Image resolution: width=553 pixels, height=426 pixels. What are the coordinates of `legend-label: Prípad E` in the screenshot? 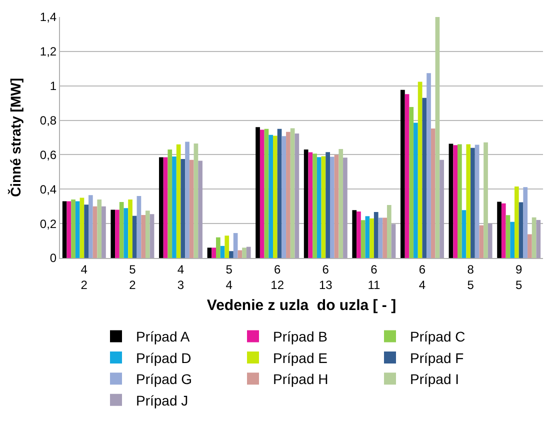 It's located at (300, 358).